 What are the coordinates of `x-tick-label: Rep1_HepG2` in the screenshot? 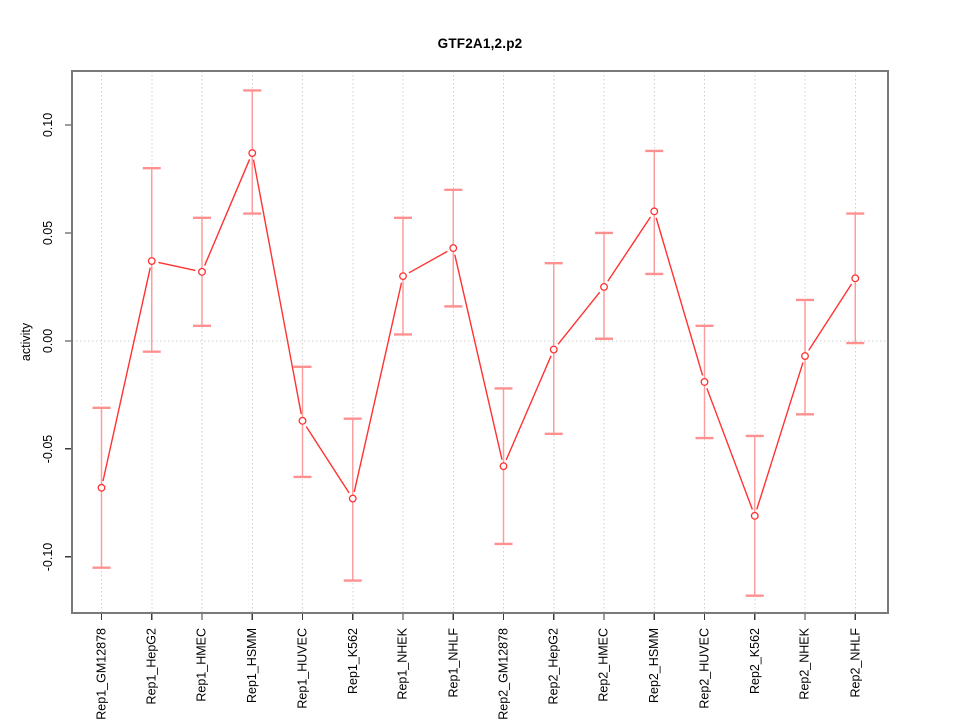 It's located at (151, 666).